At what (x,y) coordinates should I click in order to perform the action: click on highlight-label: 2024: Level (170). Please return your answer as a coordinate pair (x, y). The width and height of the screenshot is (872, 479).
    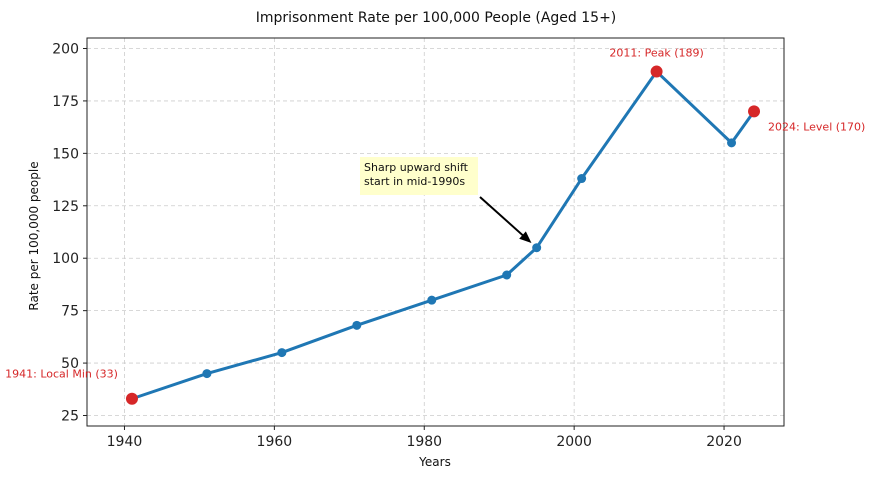
    Looking at the image, I should click on (816, 126).